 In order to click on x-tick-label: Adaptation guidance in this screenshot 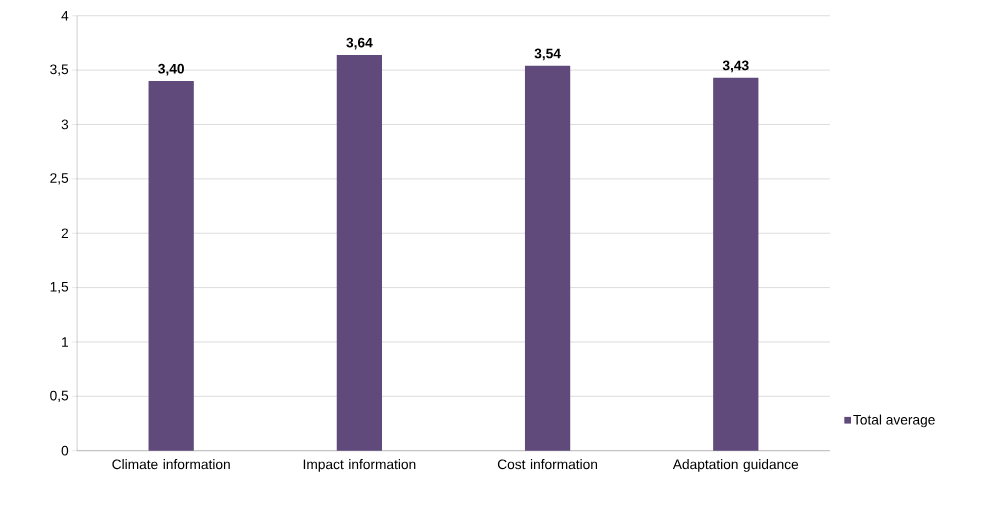, I will do `click(735, 466)`.